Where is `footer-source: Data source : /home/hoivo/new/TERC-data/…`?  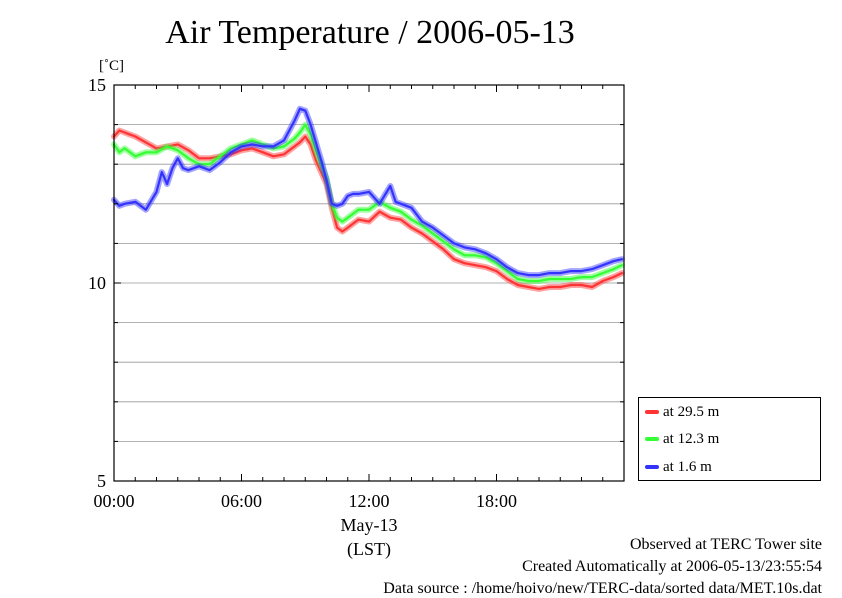 footer-source: Data source : /home/hoivo/new/TERC-data/… is located at coordinates (602, 588).